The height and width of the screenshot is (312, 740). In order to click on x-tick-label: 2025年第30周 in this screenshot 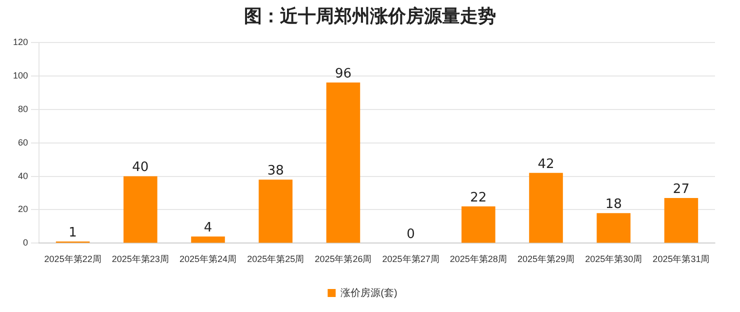, I will do `click(613, 259)`.